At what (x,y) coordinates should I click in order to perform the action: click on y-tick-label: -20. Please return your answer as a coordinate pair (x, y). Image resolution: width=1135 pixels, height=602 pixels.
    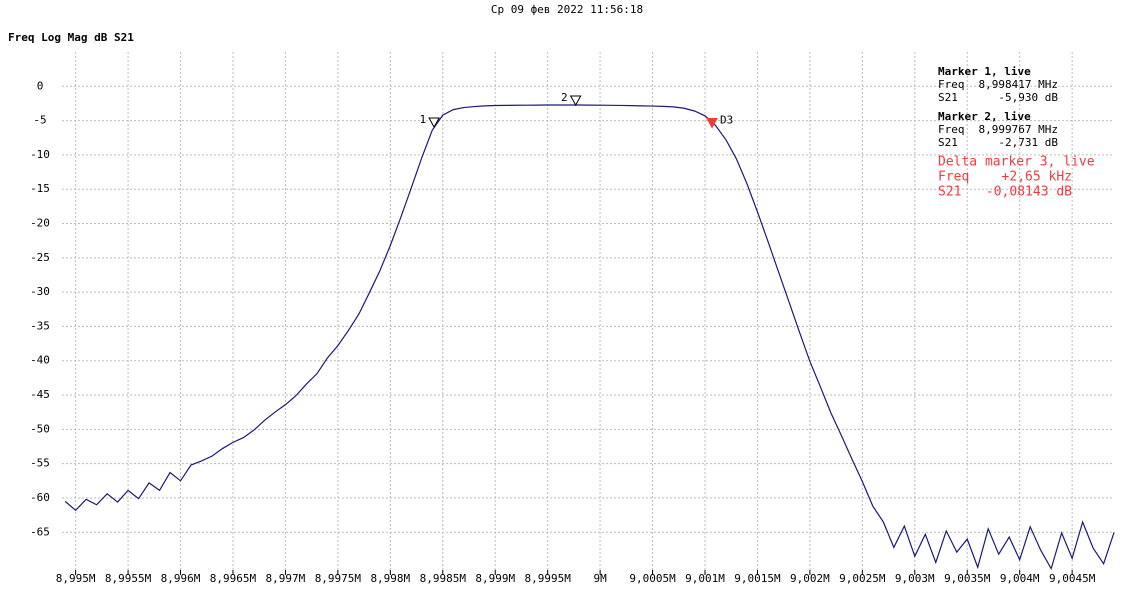
    Looking at the image, I should click on (40, 223).